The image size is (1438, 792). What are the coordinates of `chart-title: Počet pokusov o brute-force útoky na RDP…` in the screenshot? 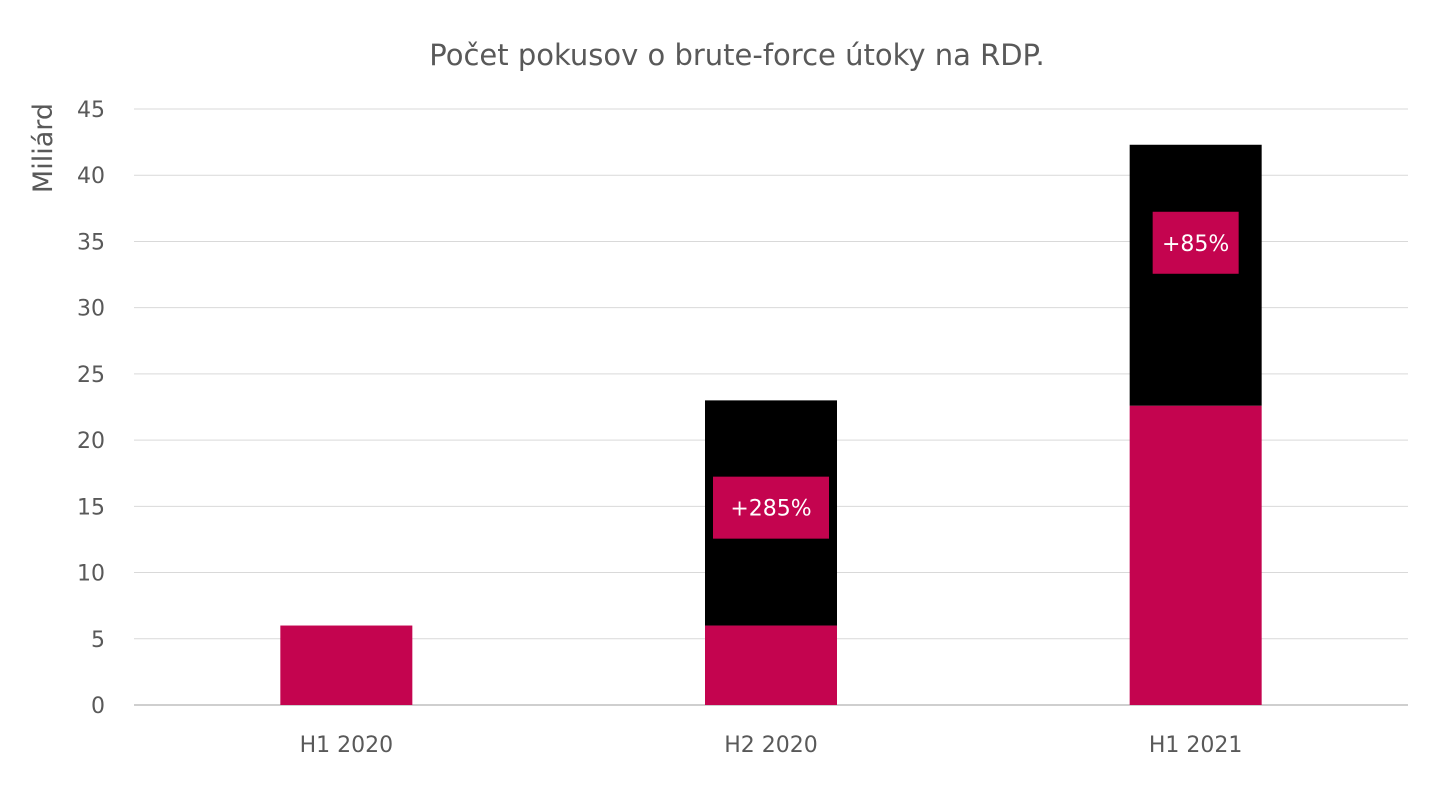 It's located at (737, 55).